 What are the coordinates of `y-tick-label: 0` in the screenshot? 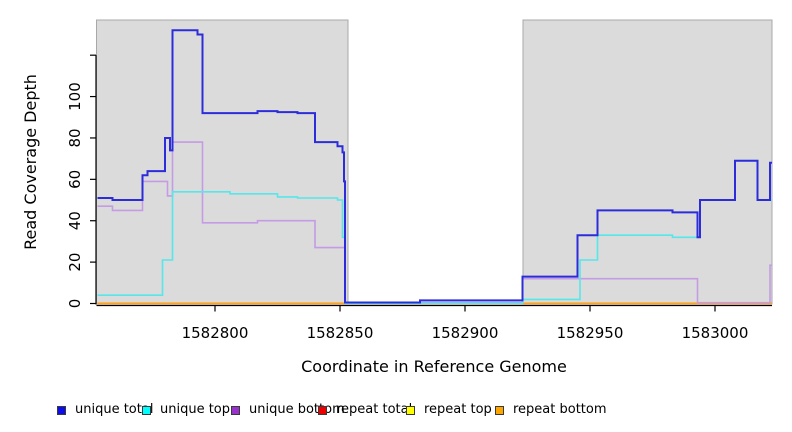 It's located at (75, 304).